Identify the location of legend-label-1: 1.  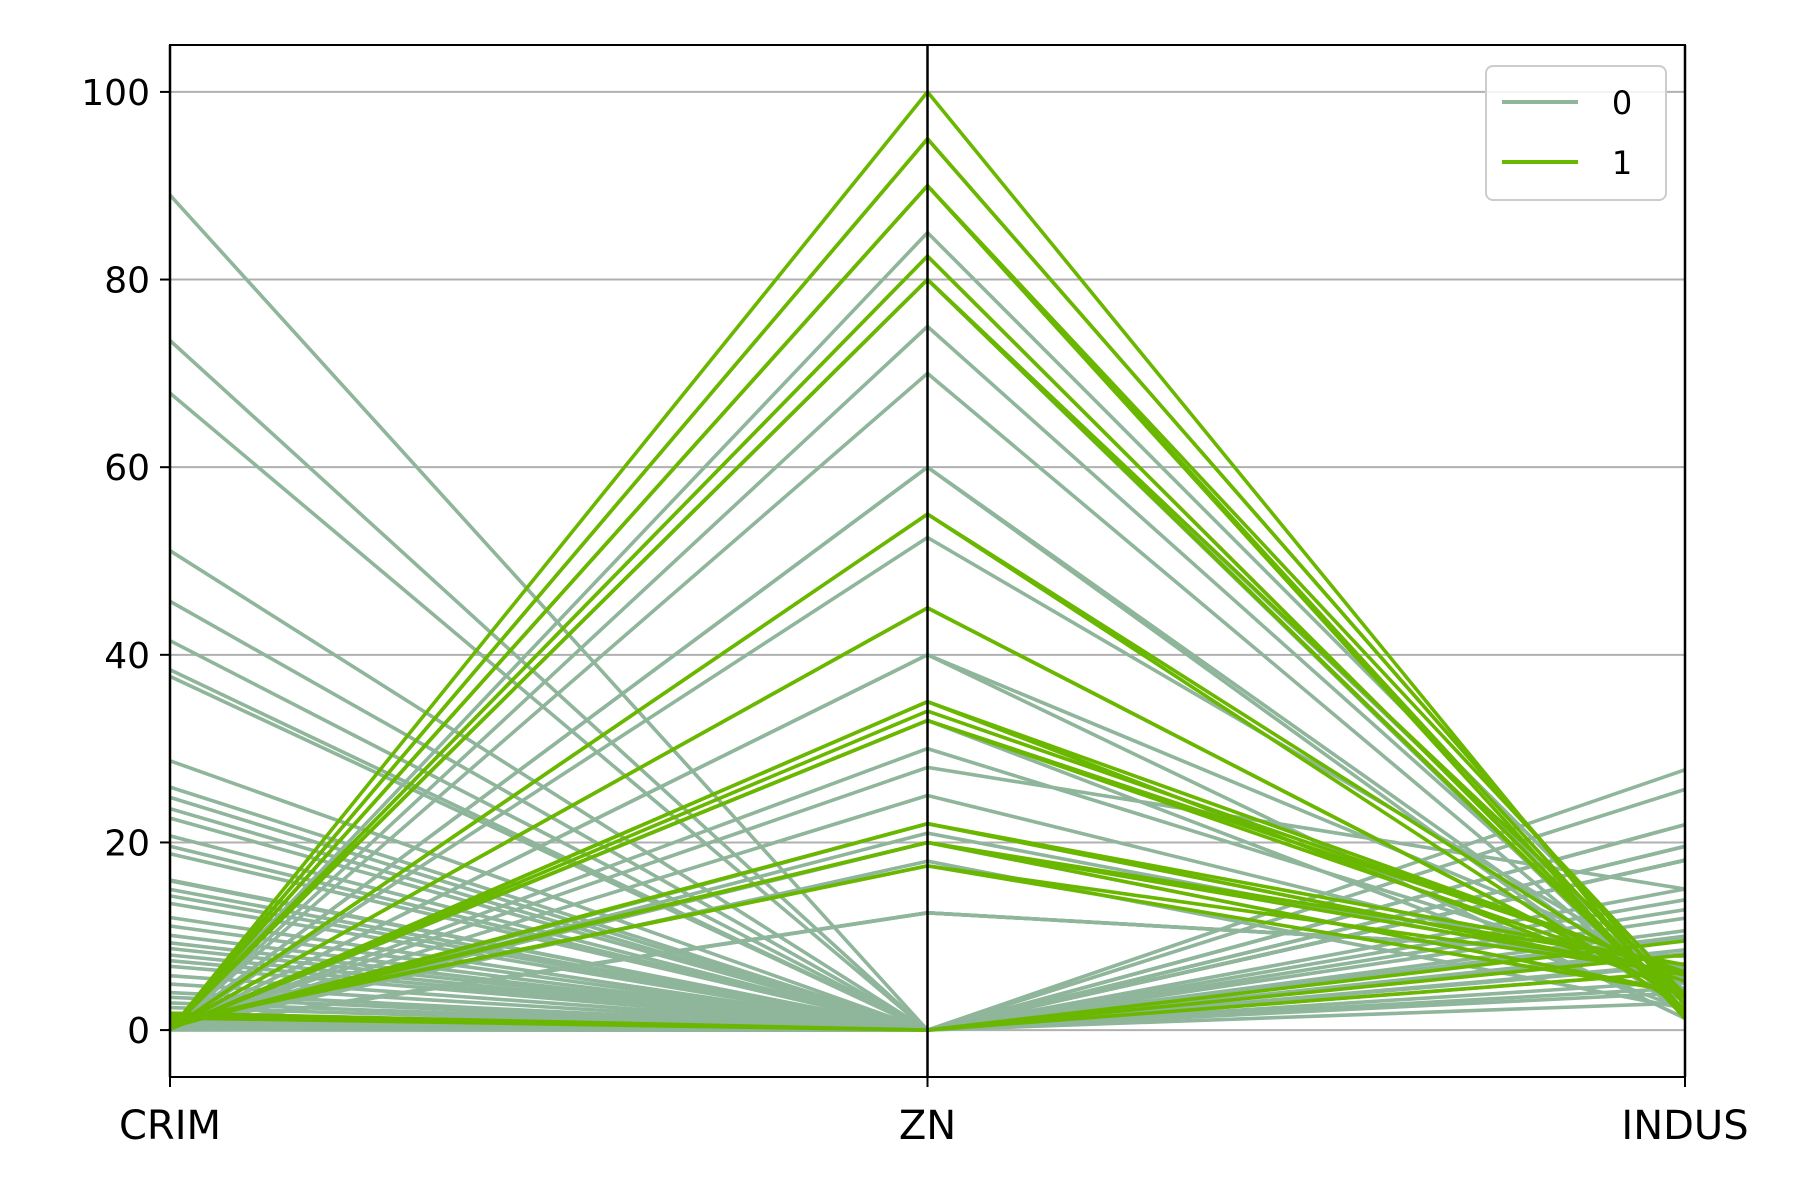
(1622, 163).